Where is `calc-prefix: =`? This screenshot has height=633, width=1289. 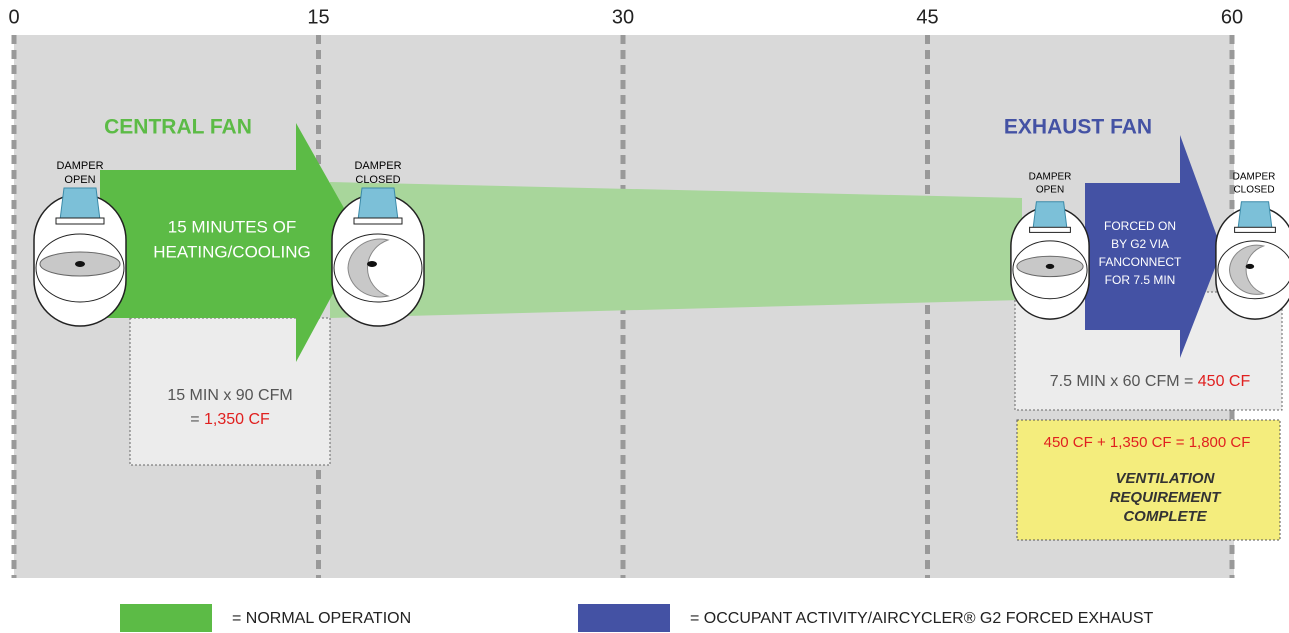 calc-prefix: = is located at coordinates (194, 419).